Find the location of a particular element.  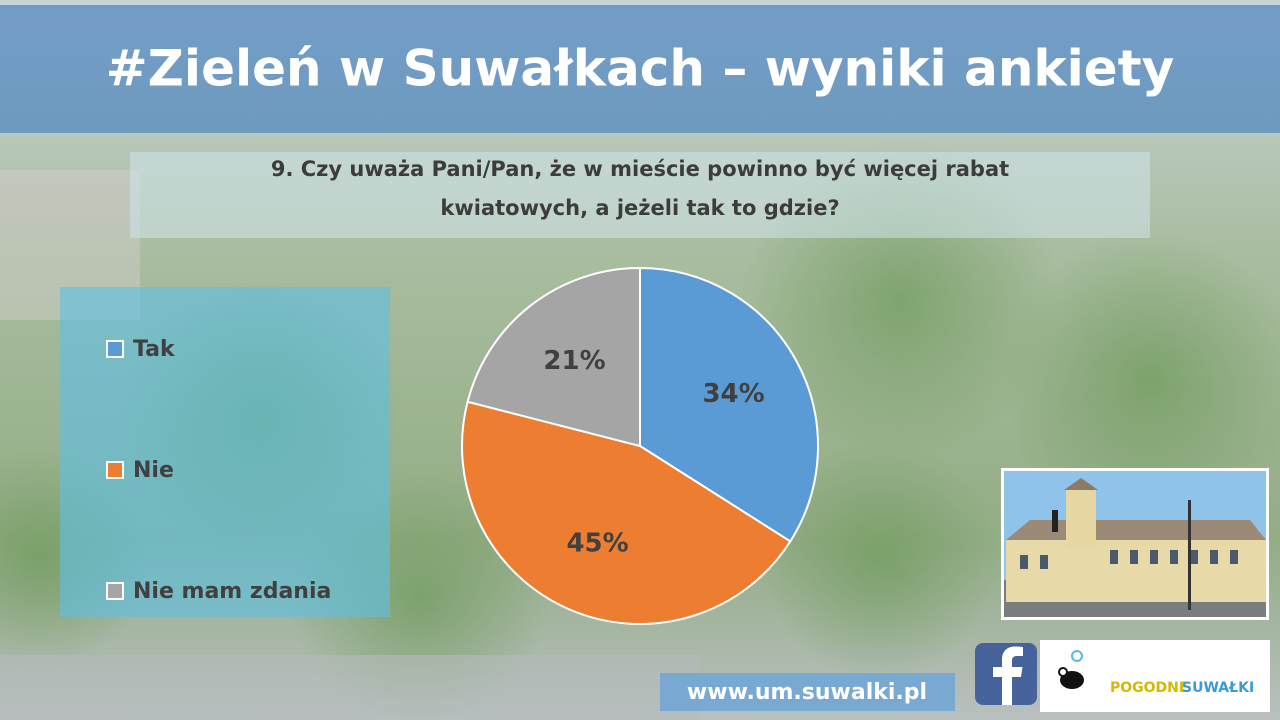

logo-mark is located at coordinates (1071, 669).